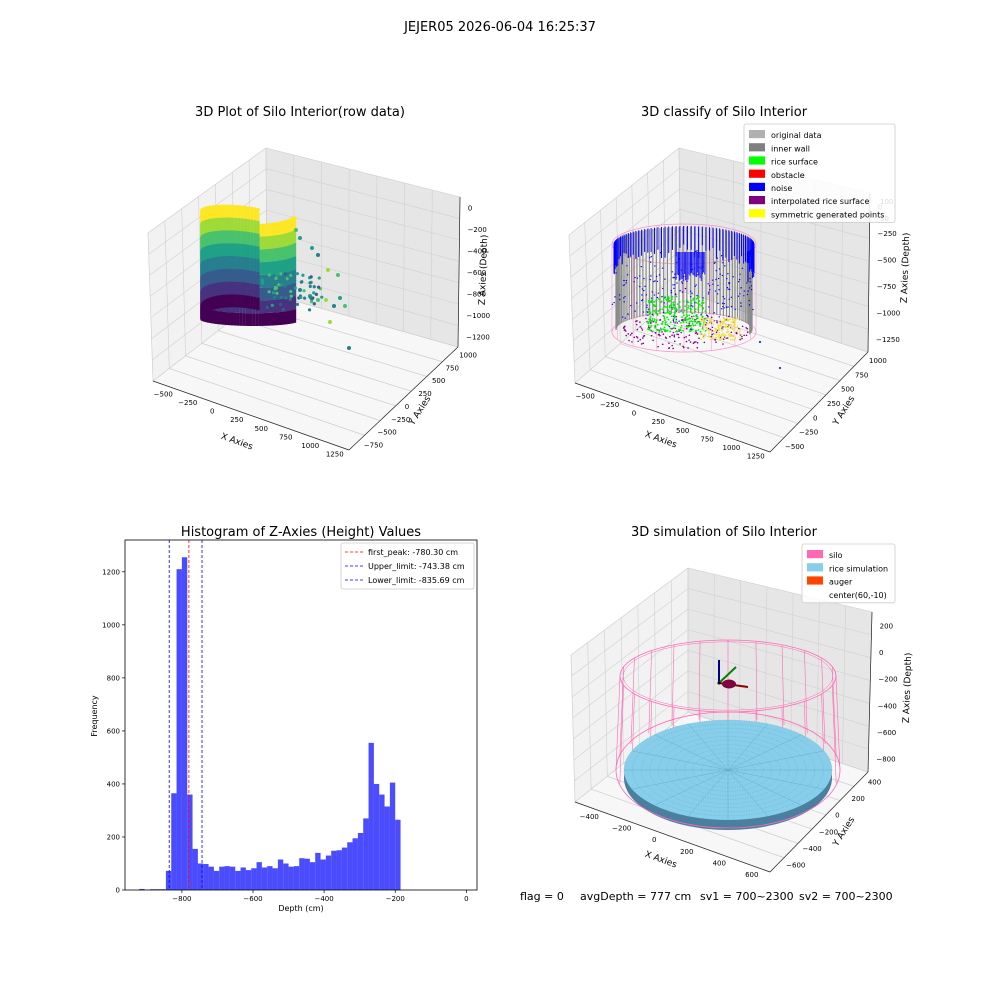 This screenshot has width=1000, height=1000. Describe the element at coordinates (634, 414) in the screenshot. I see `x-tick-label: 0` at that location.